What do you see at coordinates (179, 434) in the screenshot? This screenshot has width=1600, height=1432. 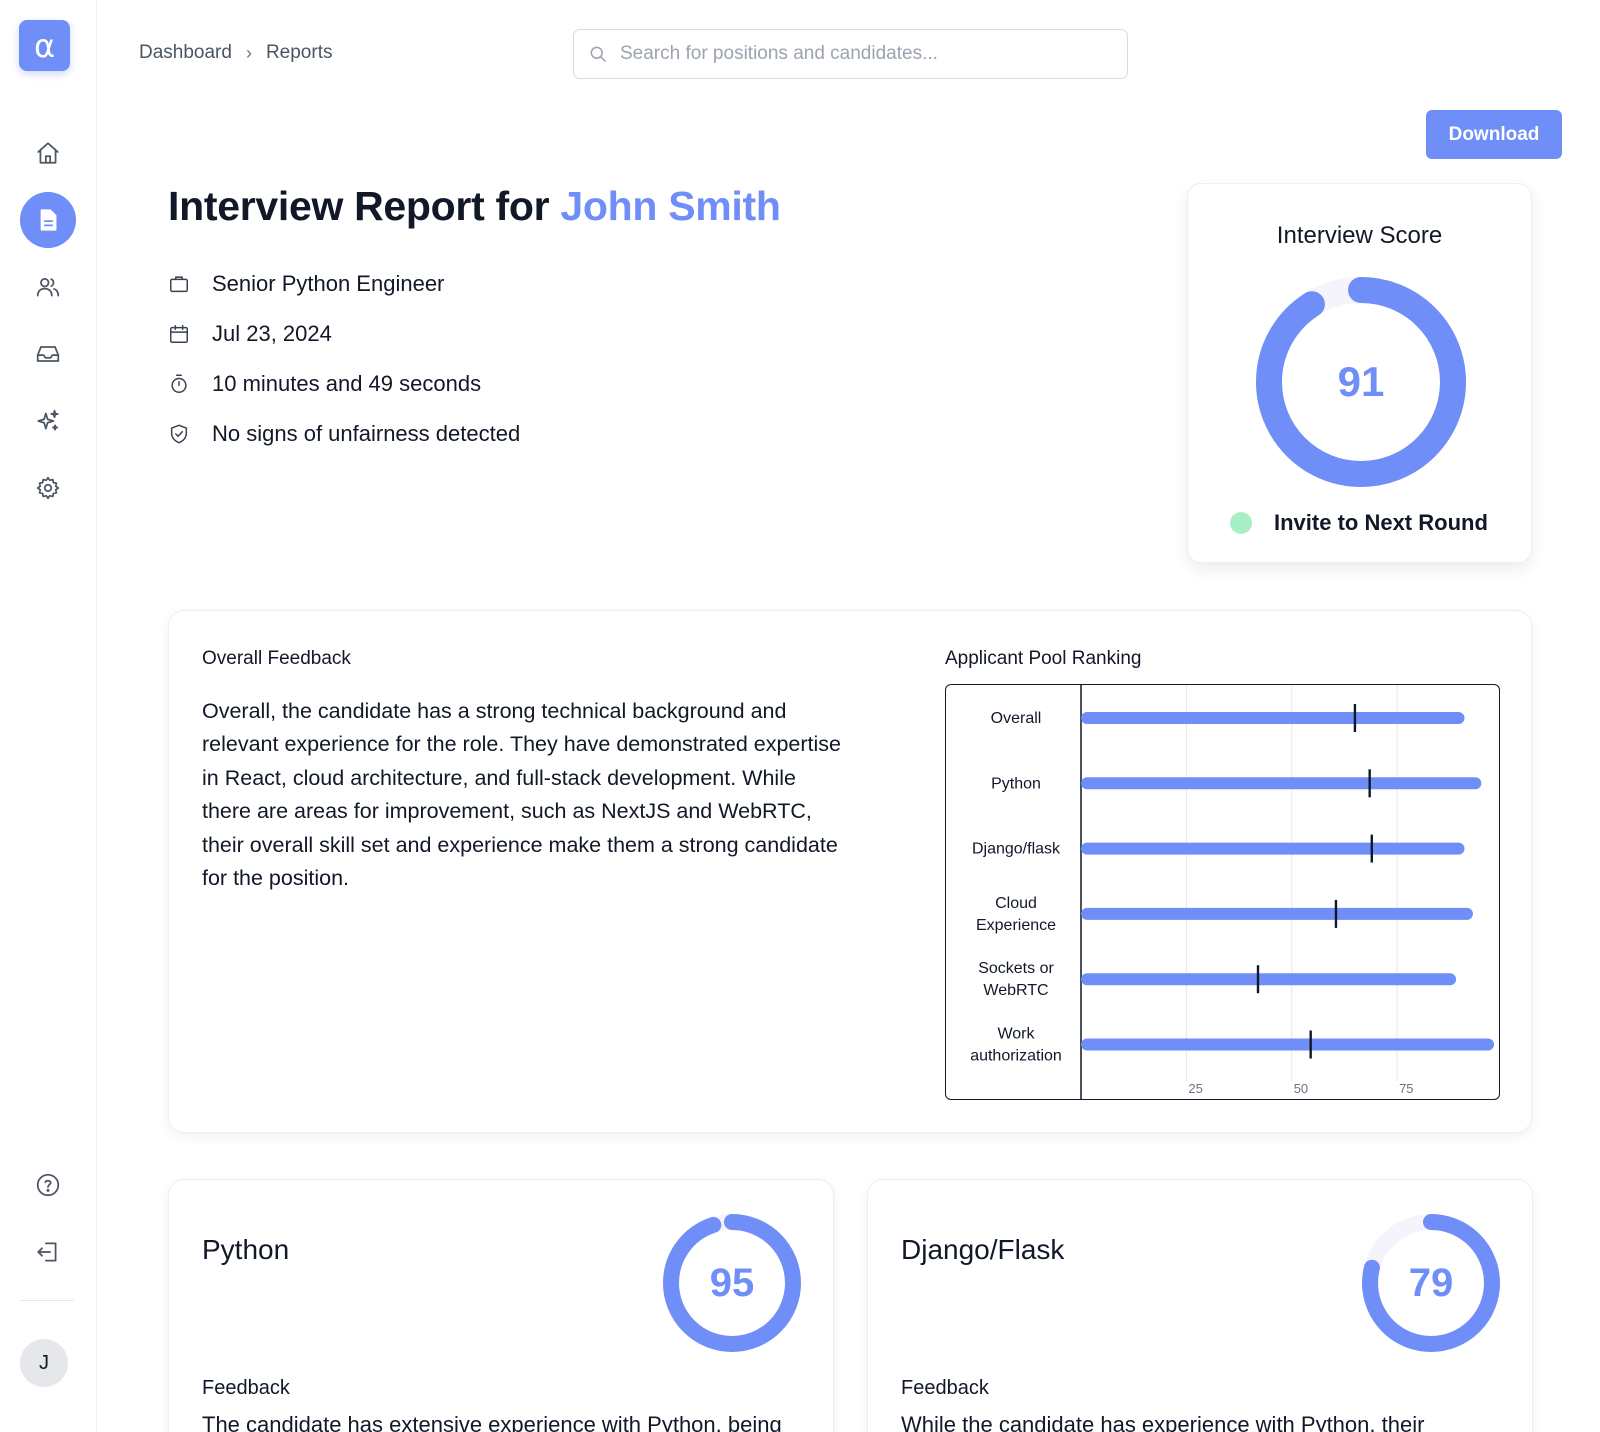 I see `shield-check-icon` at bounding box center [179, 434].